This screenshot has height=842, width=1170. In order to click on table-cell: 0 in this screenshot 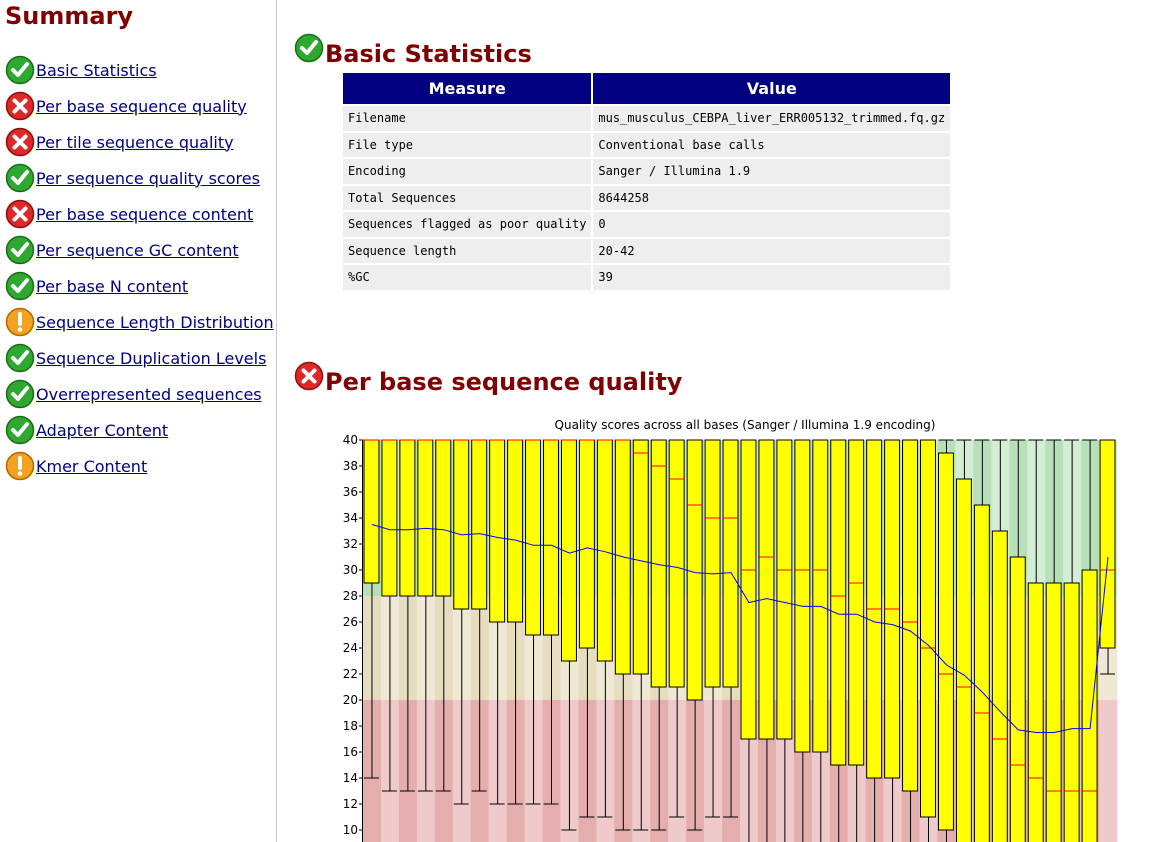, I will do `click(772, 224)`.